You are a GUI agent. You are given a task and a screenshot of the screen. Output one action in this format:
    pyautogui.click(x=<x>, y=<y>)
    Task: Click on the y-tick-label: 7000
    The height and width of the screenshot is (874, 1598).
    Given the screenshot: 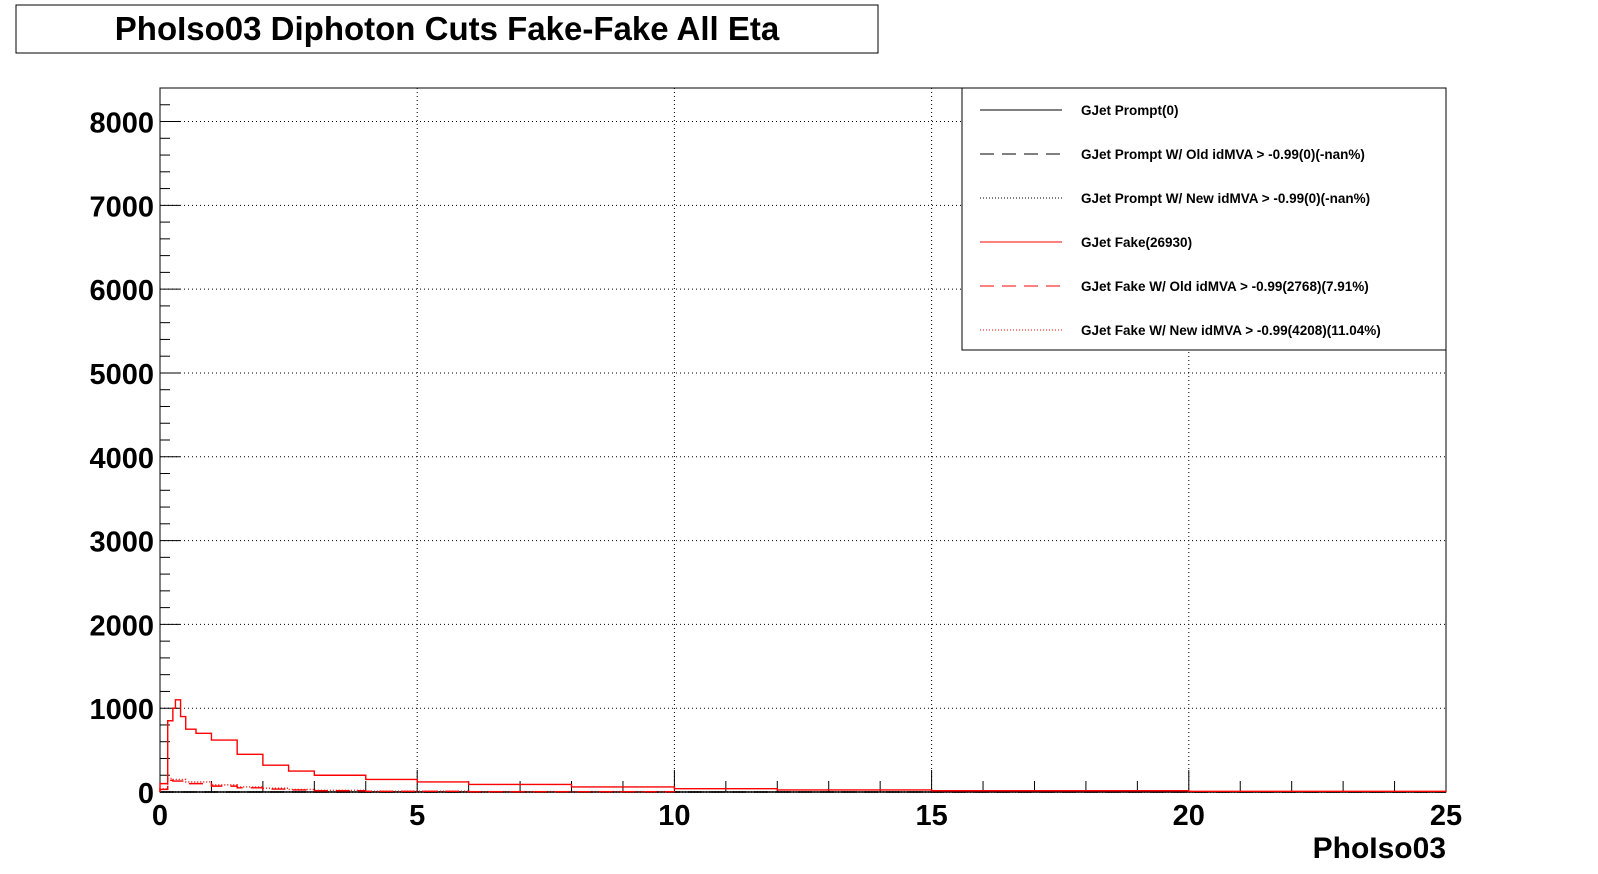 What is the action you would take?
    pyautogui.click(x=121, y=207)
    